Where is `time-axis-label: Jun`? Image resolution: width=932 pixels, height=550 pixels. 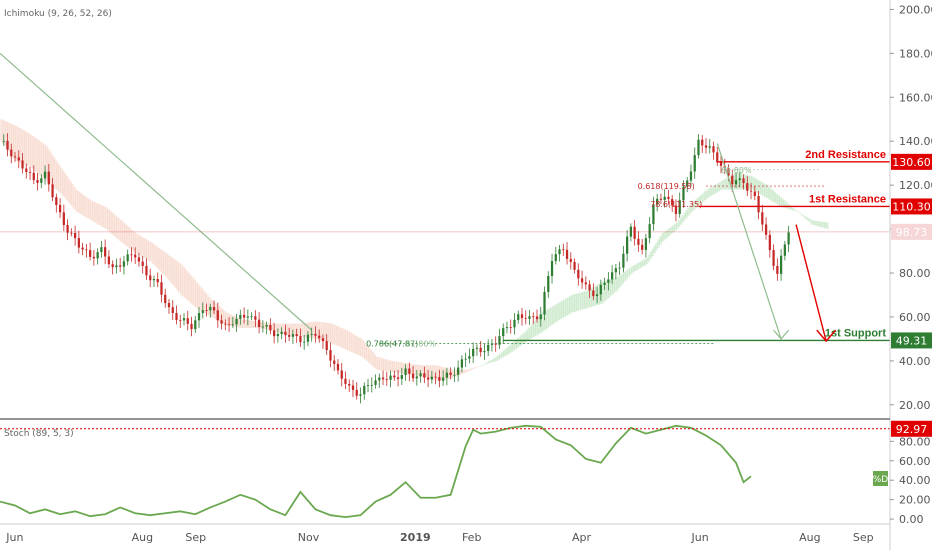 time-axis-label: Jun is located at coordinates (700, 537).